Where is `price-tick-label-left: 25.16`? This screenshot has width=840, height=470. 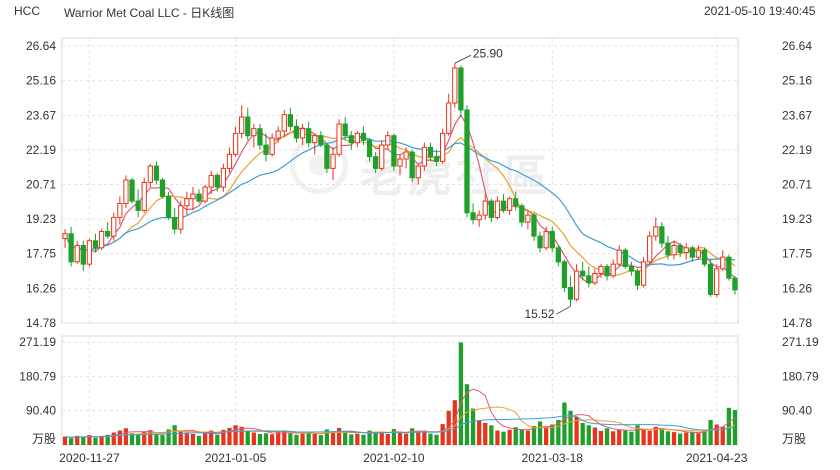 price-tick-label-left: 25.16 is located at coordinates (41, 81).